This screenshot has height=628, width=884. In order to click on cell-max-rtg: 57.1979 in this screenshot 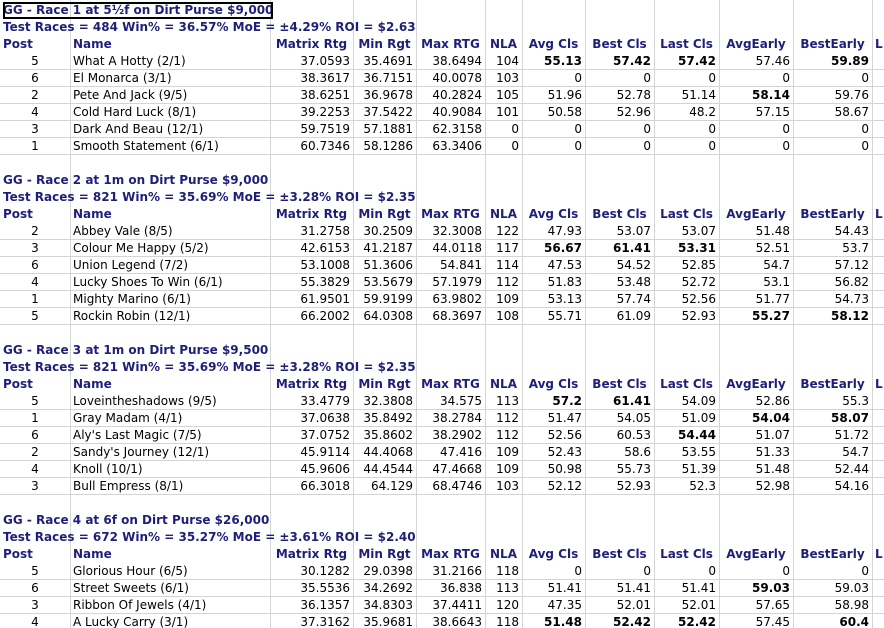, I will do `click(457, 282)`.